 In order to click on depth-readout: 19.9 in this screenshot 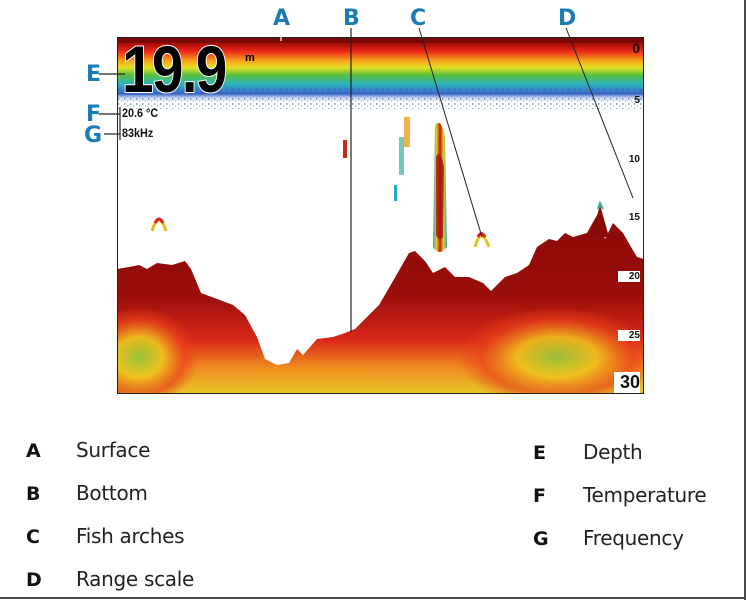, I will do `click(174, 69)`.